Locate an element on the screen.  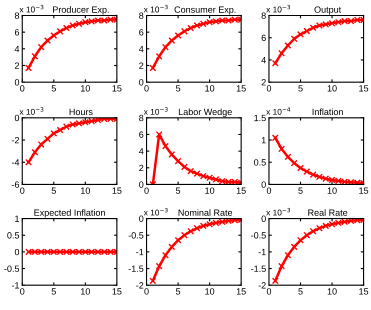
chart-title: Inflation is located at coordinates (327, 112).